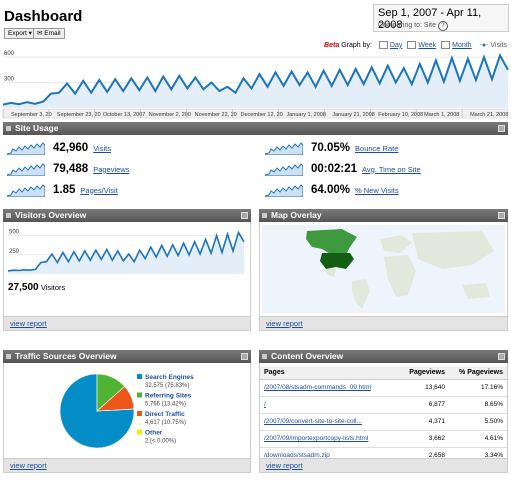 The height and width of the screenshot is (480, 511). I want to click on column-header: % Pageviews, so click(481, 372).